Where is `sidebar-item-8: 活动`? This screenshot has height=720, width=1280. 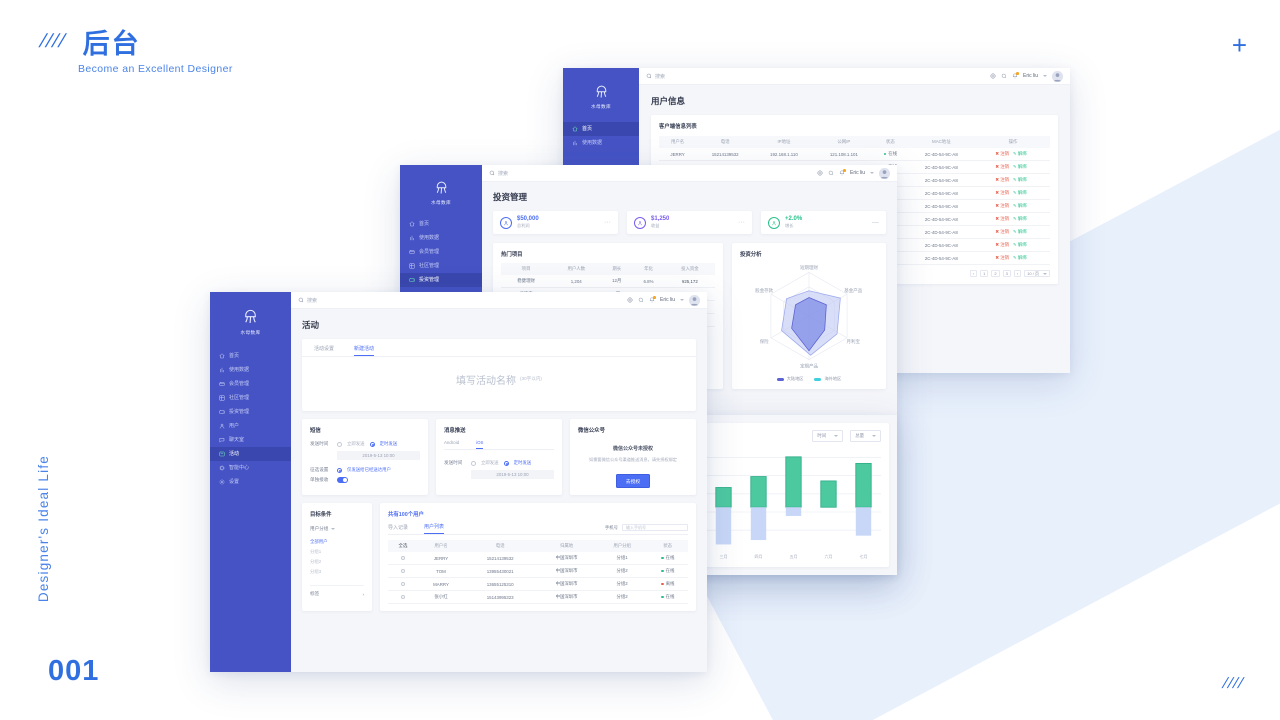 sidebar-item-8: 活动 is located at coordinates (250, 454).